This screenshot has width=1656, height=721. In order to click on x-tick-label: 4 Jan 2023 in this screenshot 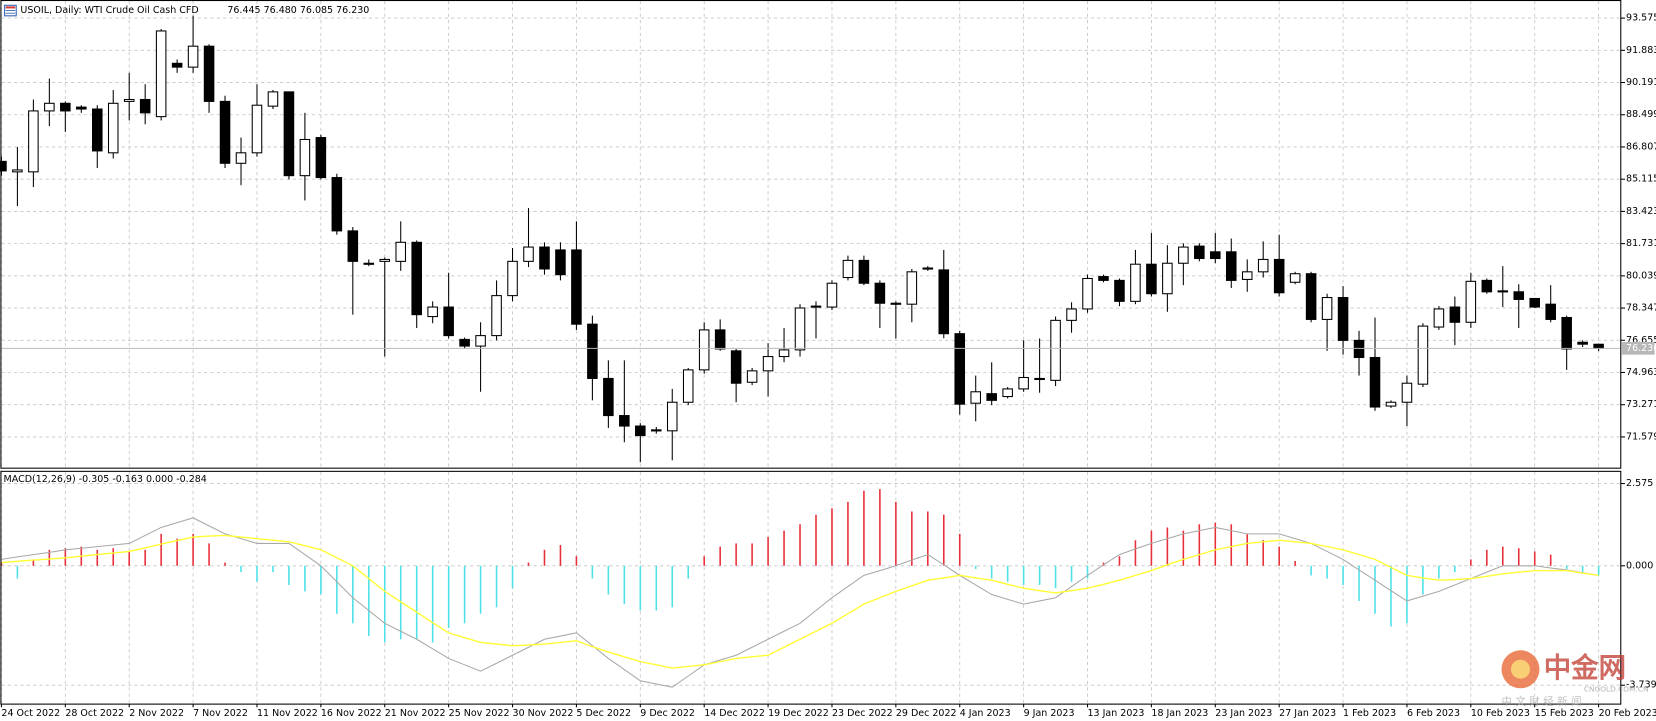, I will do `click(985, 713)`.